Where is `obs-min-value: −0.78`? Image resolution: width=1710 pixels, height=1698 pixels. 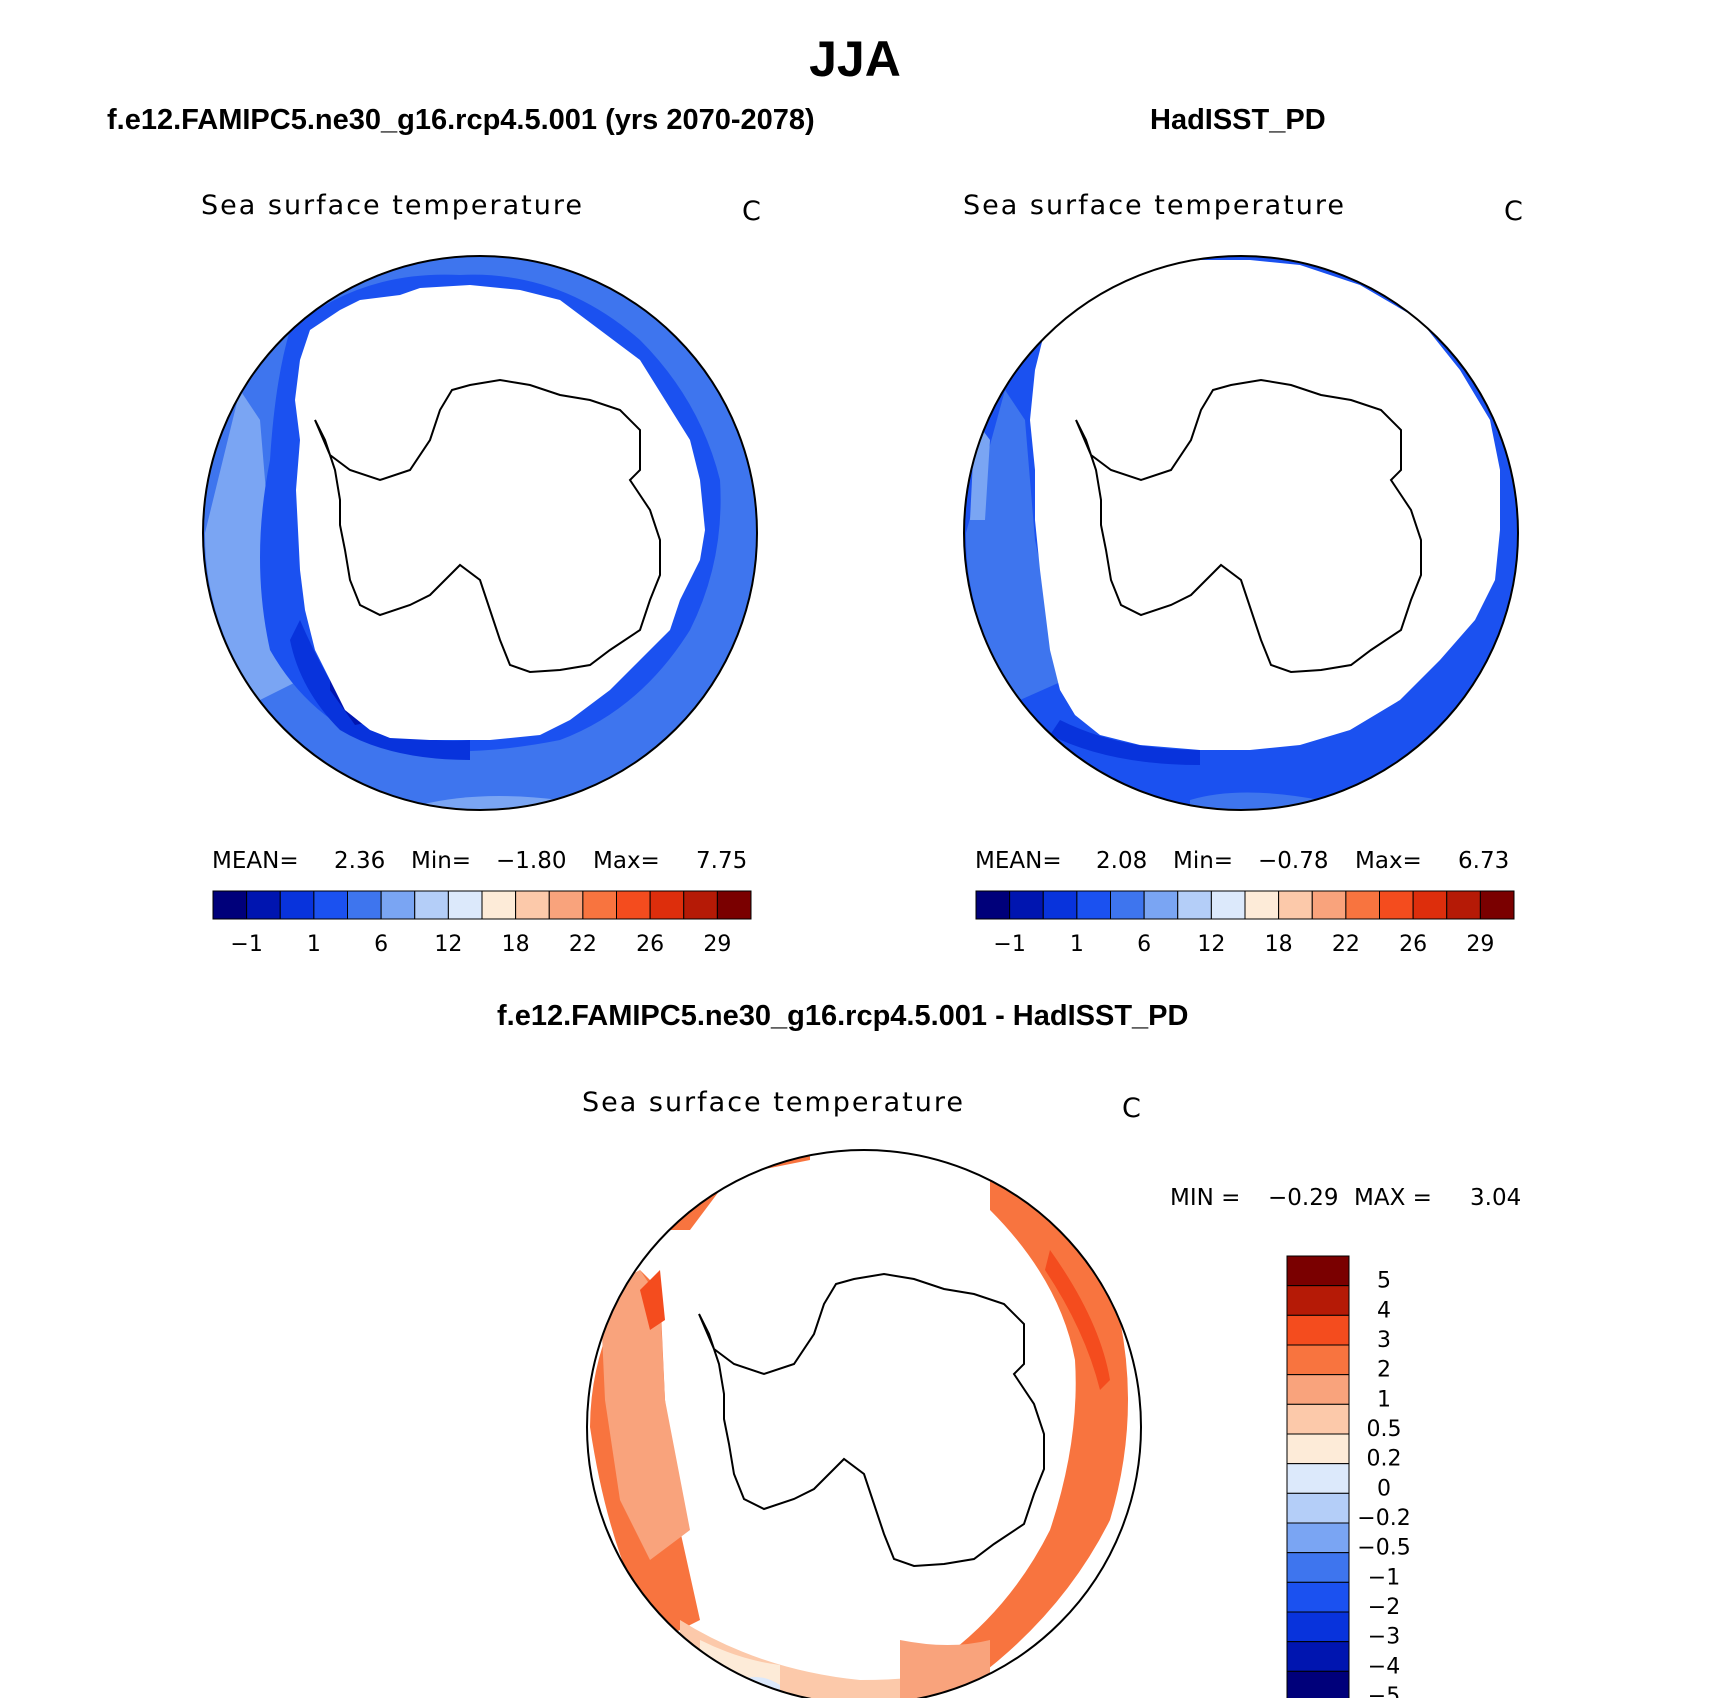 obs-min-value: −0.78 is located at coordinates (1293, 861).